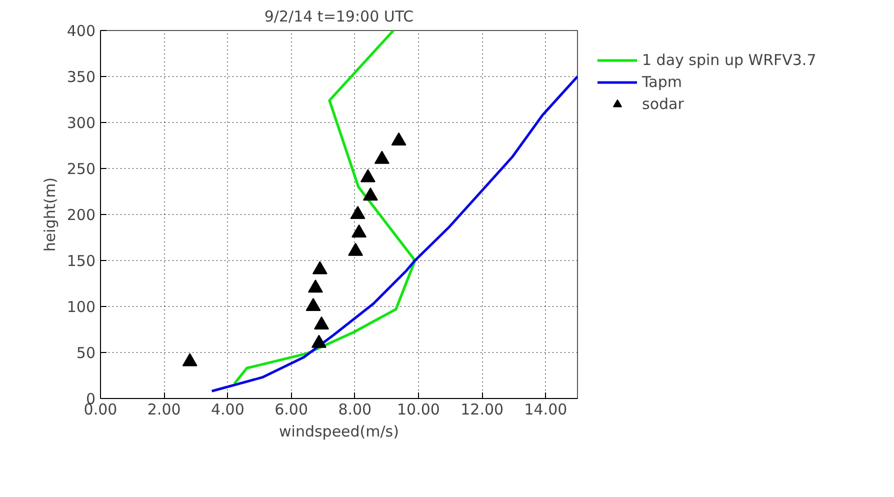 This screenshot has height=497, width=894. I want to click on y-tick-label: 350, so click(81, 77).